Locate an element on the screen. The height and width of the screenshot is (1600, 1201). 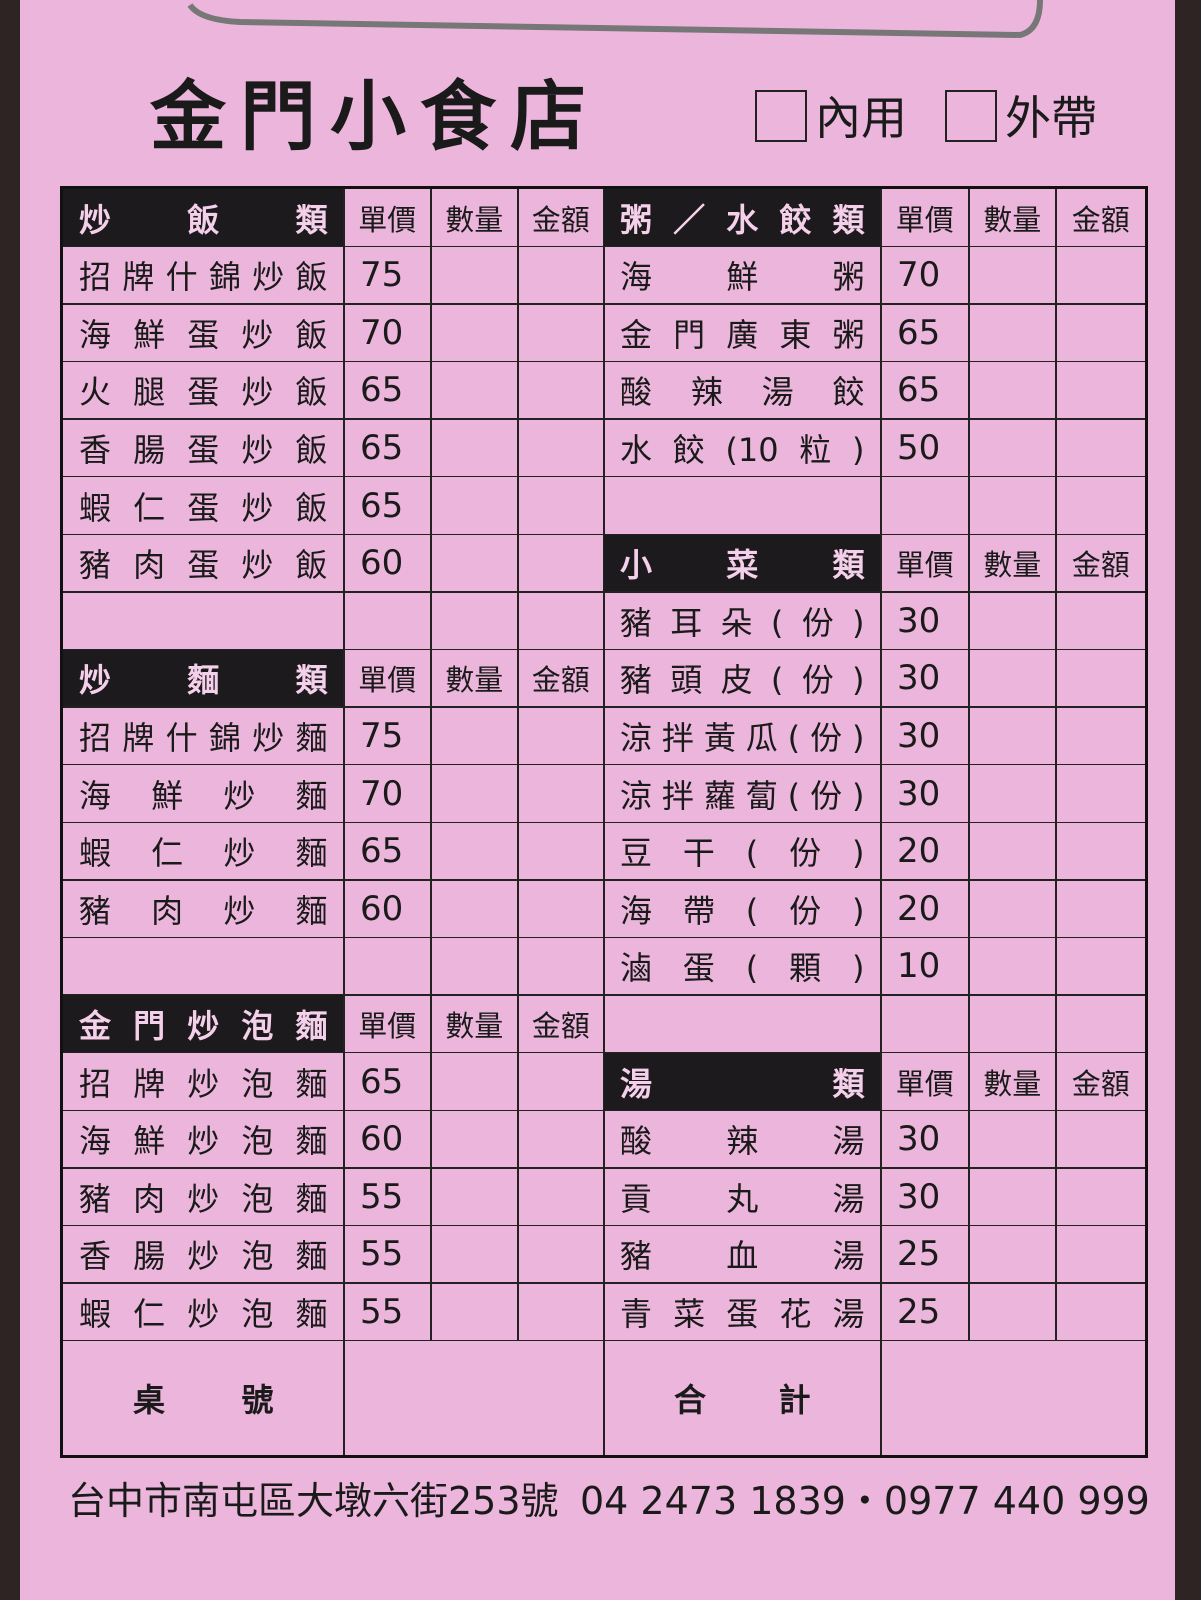
option-label: 內用 is located at coordinates (861, 118).